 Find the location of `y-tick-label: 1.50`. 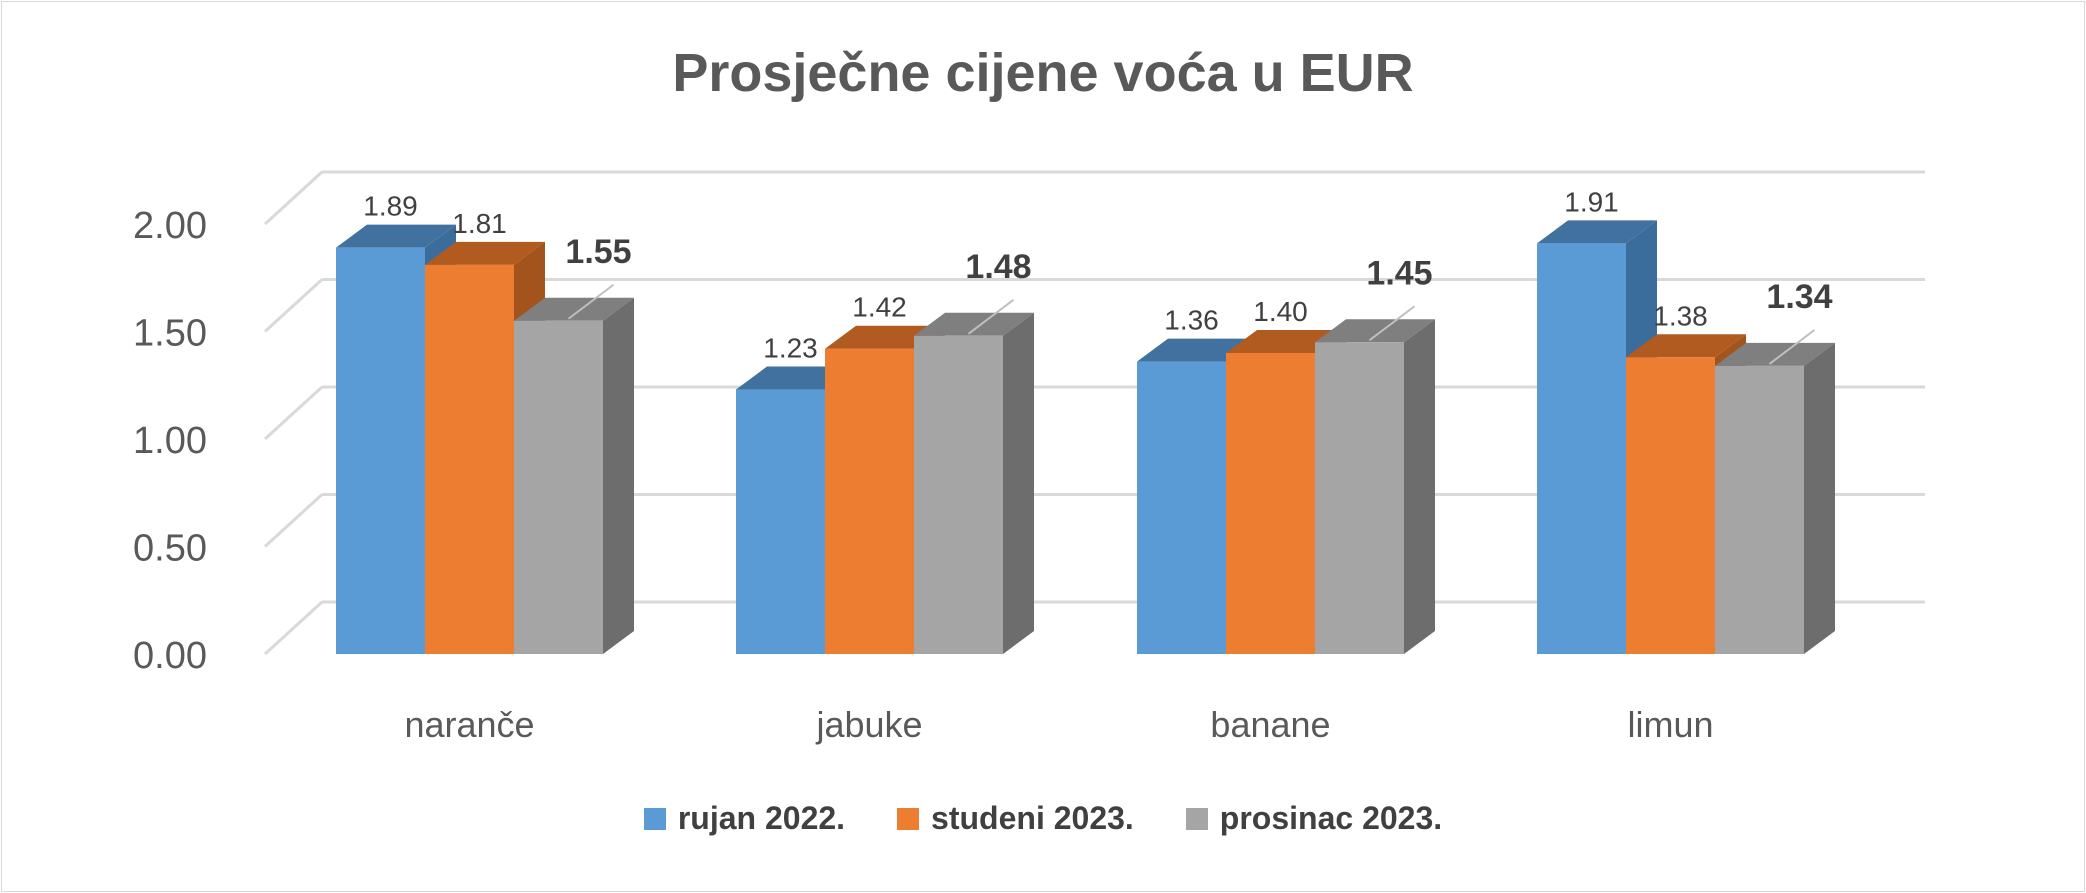

y-tick-label: 1.50 is located at coordinates (170, 334).